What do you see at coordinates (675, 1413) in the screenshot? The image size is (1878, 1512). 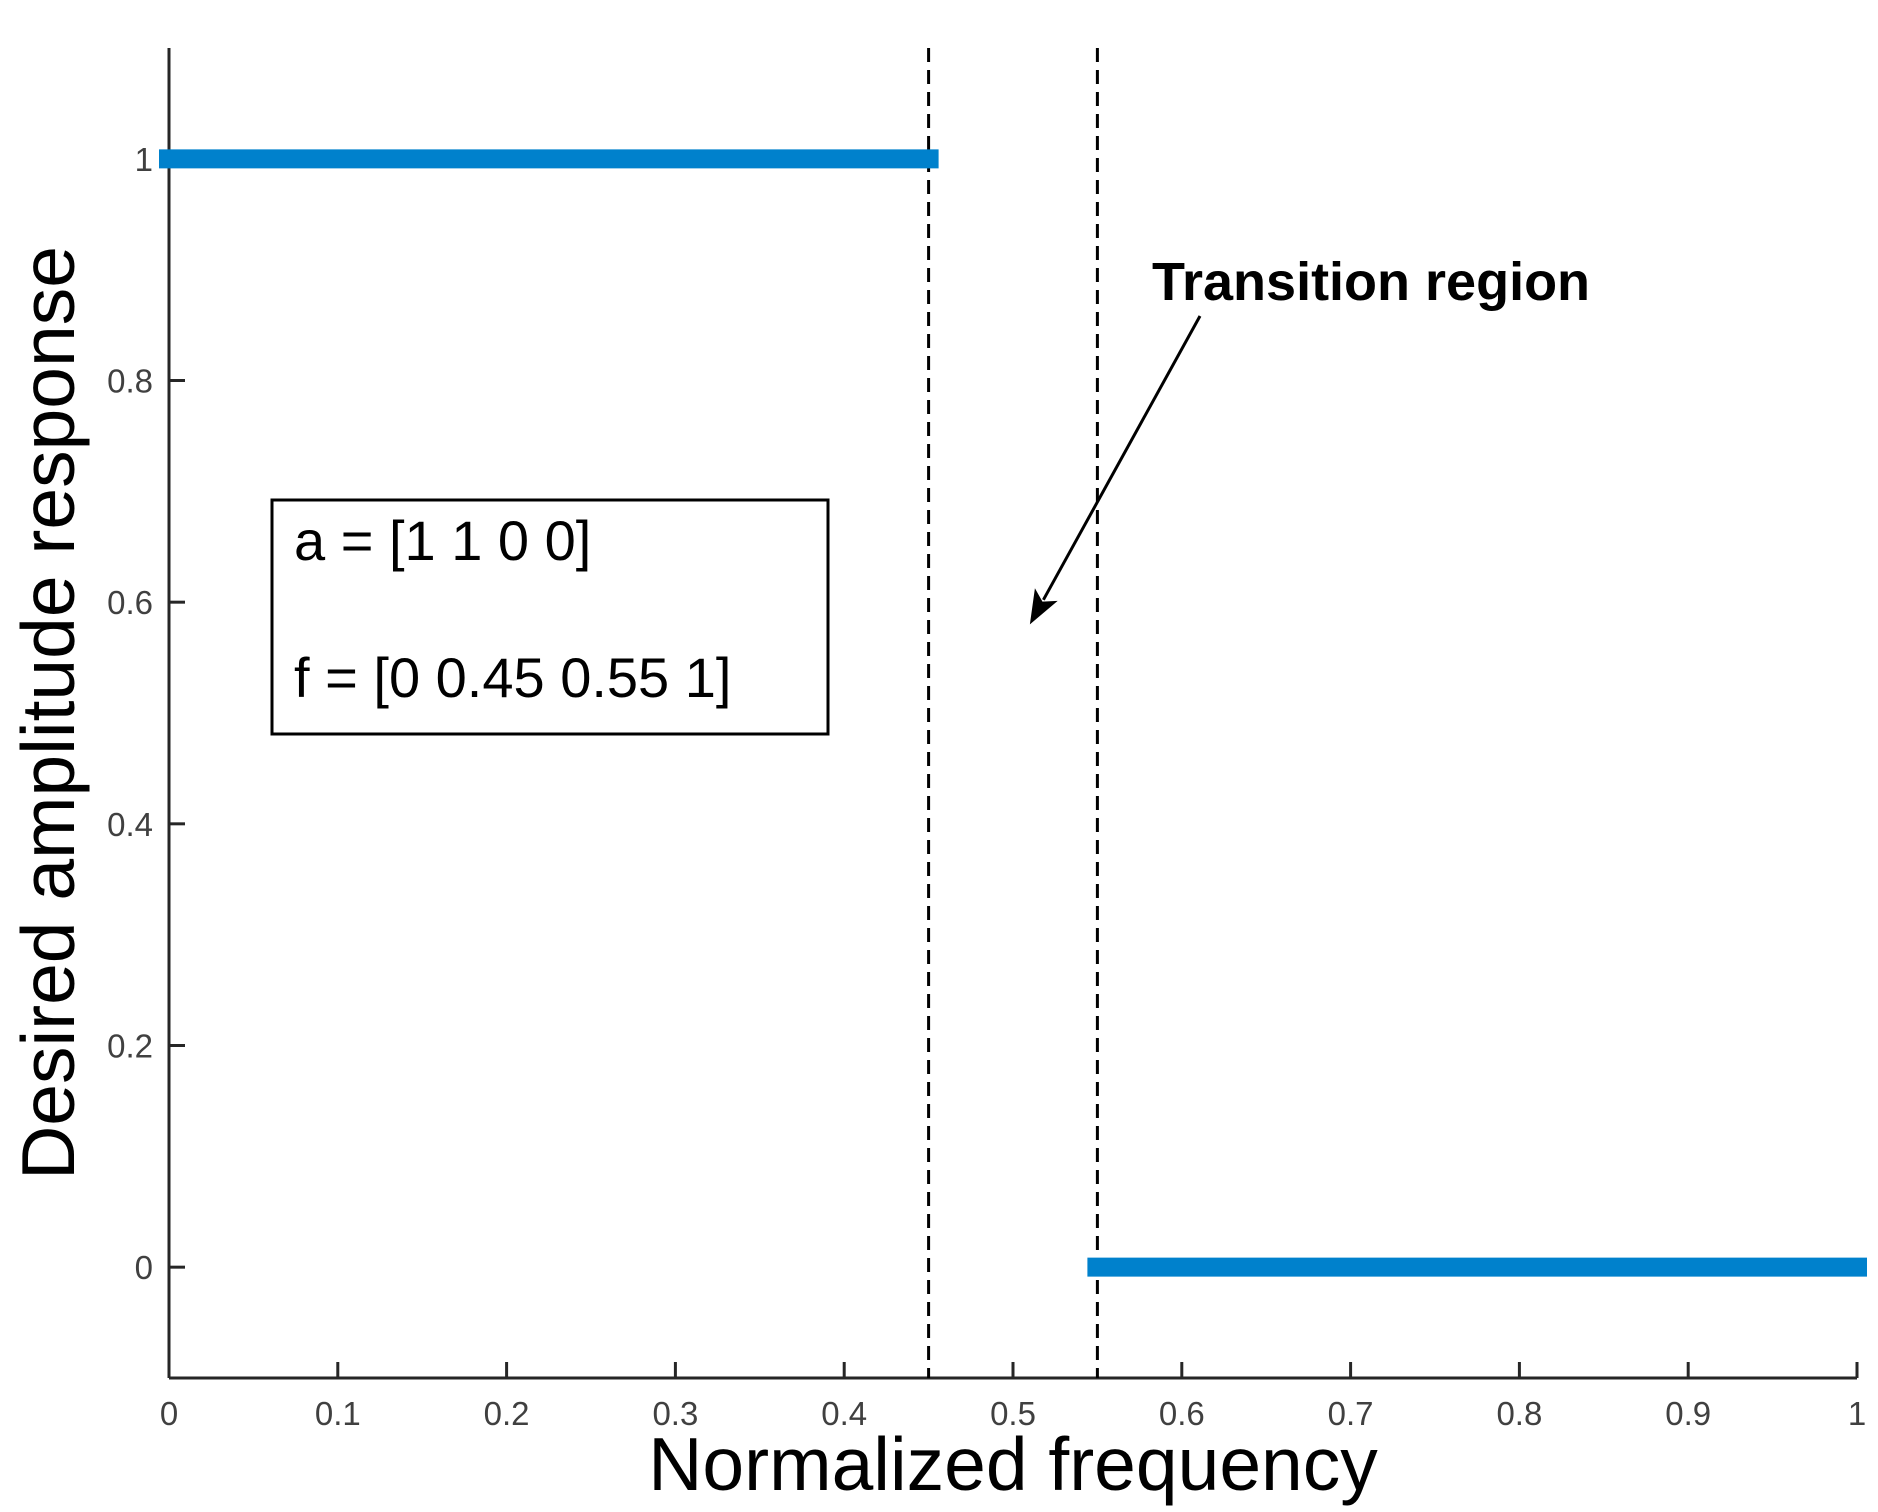 I see `x-tick-label: 0.3` at bounding box center [675, 1413].